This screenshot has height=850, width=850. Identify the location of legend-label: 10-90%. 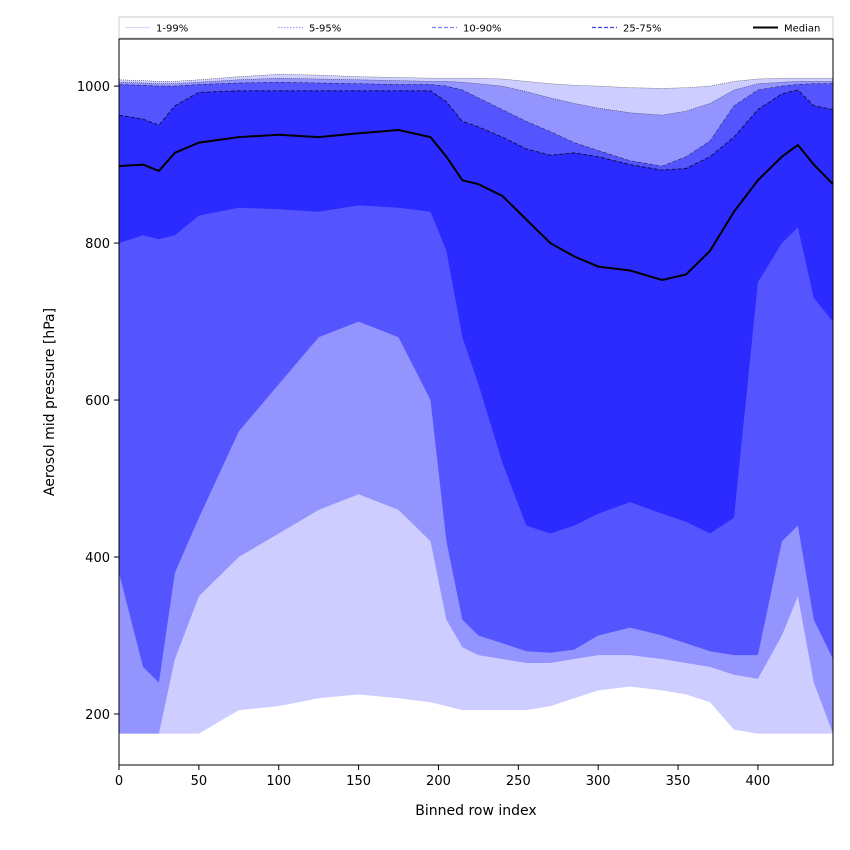
(482, 29).